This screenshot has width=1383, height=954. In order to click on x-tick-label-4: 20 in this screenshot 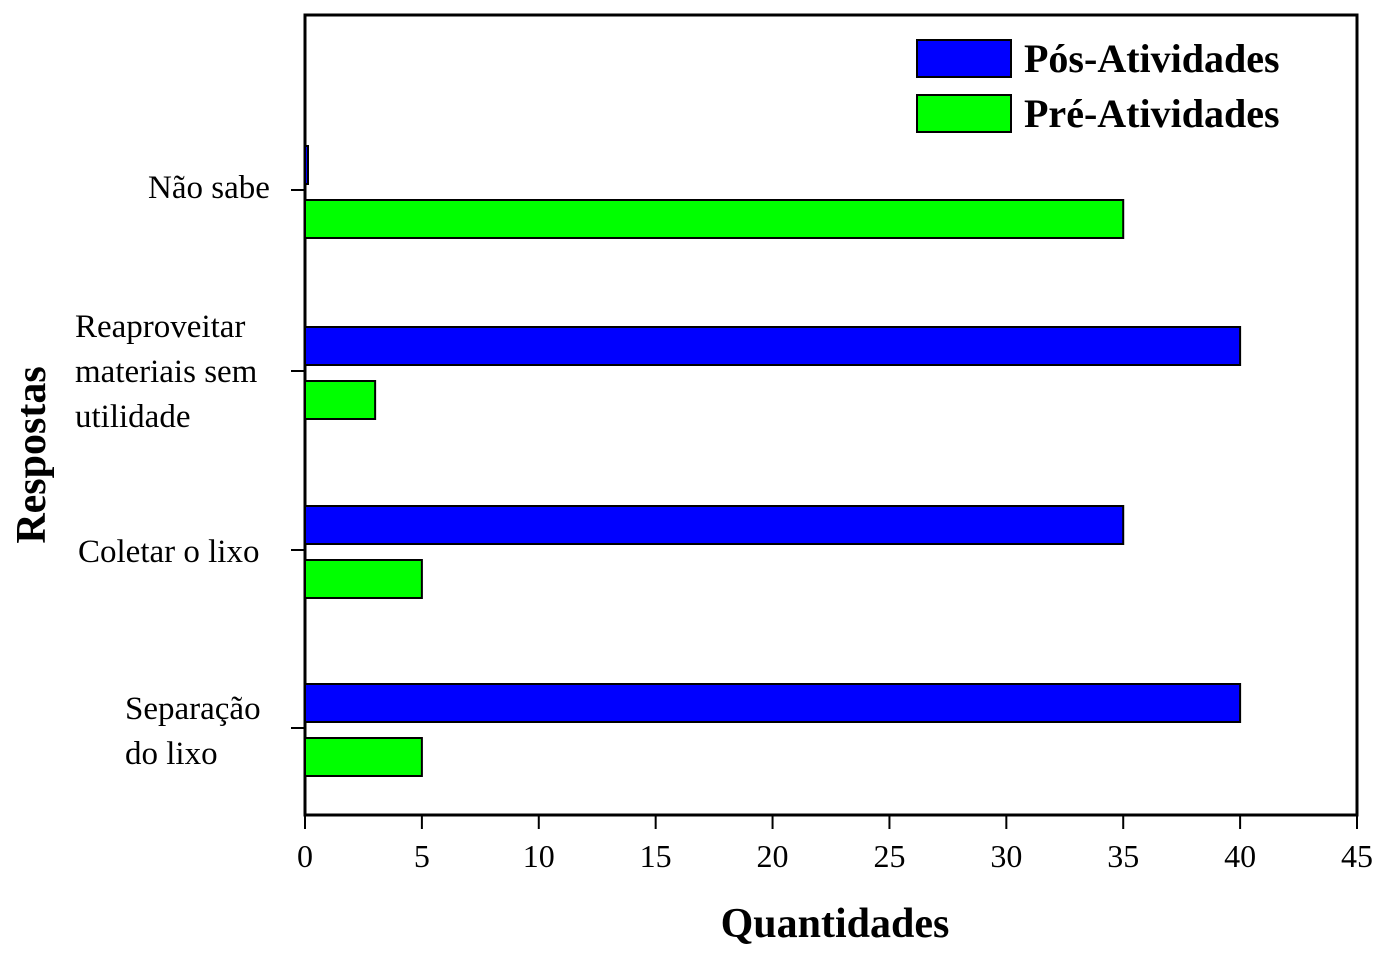, I will do `click(773, 856)`.